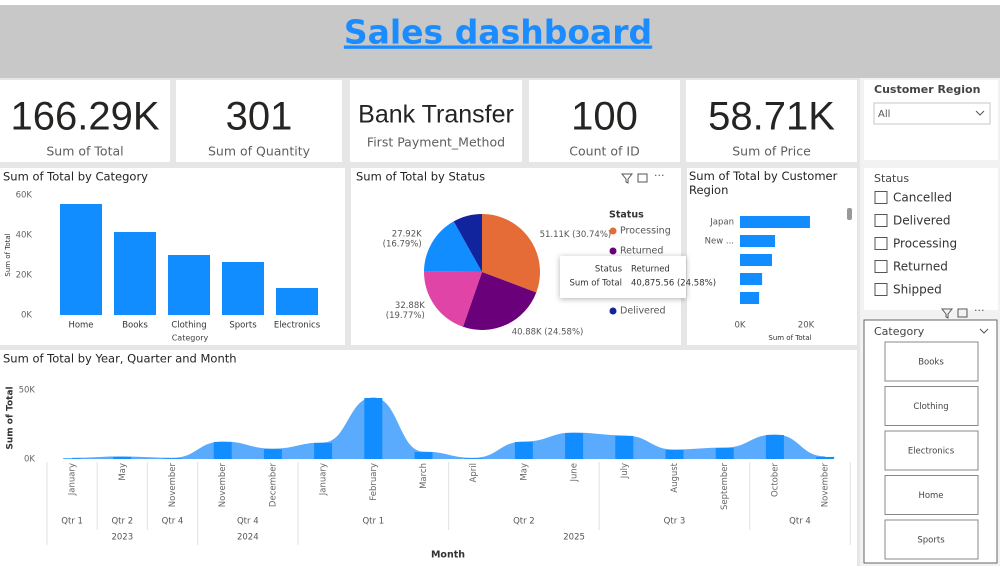  I want to click on ribbon-strip, so click(500, 2).